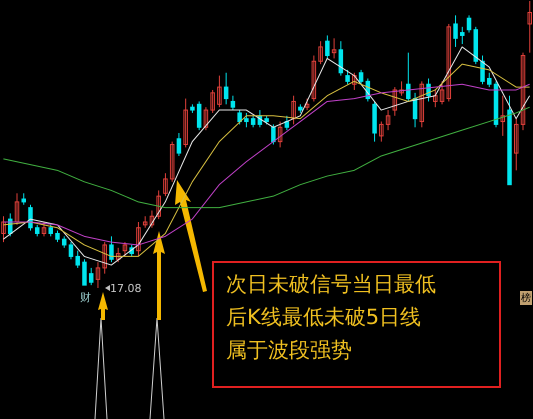 The image size is (533, 419). I want to click on text: 属于波段强势, so click(289, 350).